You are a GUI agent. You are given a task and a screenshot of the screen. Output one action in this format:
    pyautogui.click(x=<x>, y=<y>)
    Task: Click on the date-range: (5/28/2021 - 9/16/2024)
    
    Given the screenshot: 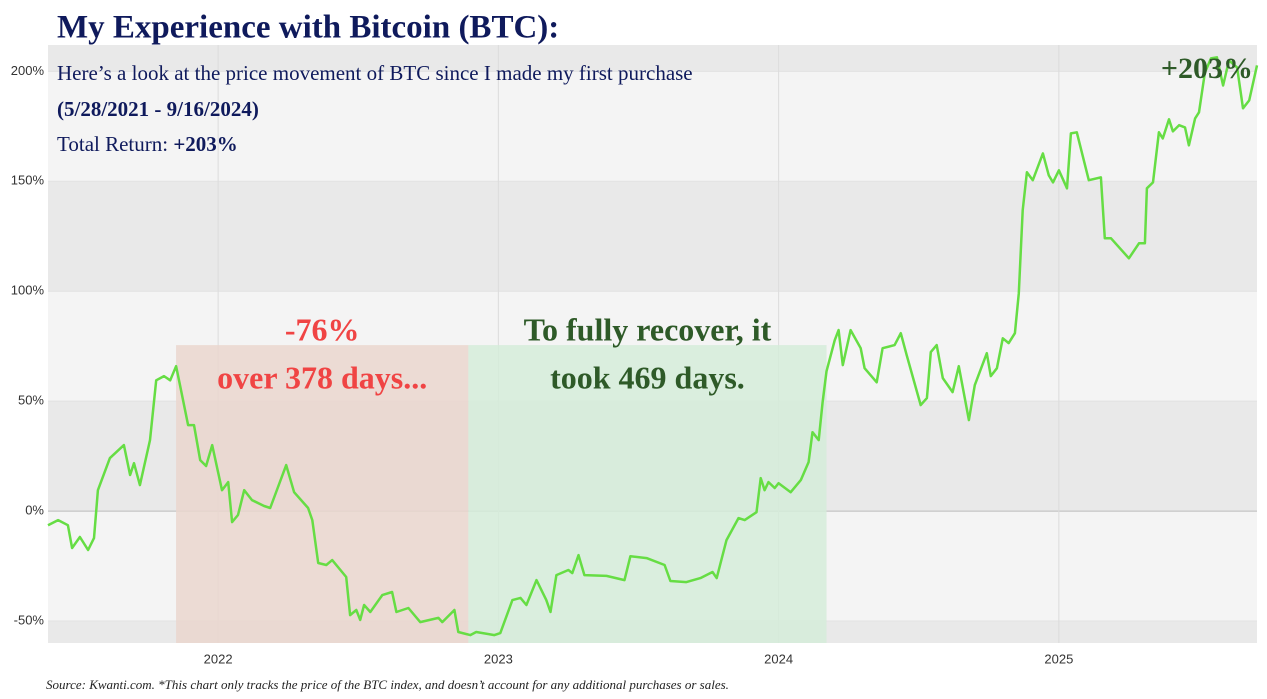 What is the action you would take?
    pyautogui.click(x=158, y=109)
    